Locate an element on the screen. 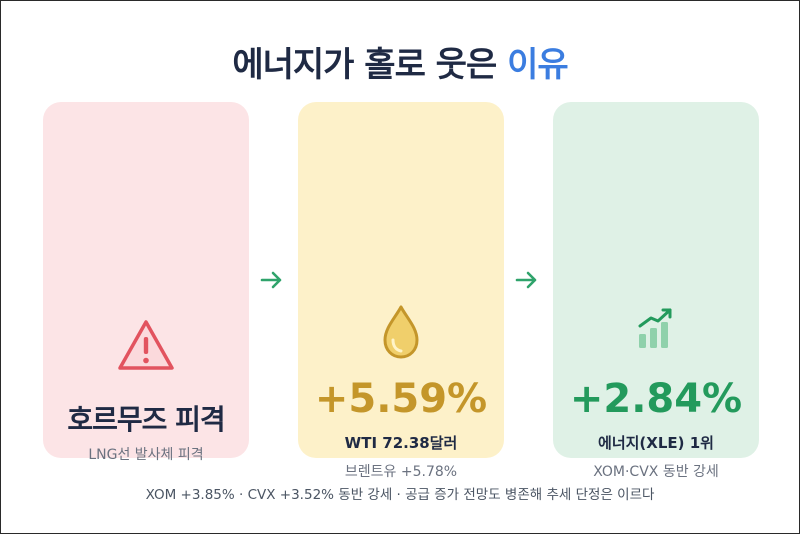 Image resolution: width=800 pixels, height=534 pixels. page-title: 에너지가 홀로 웃은 이유 is located at coordinates (400, 61).